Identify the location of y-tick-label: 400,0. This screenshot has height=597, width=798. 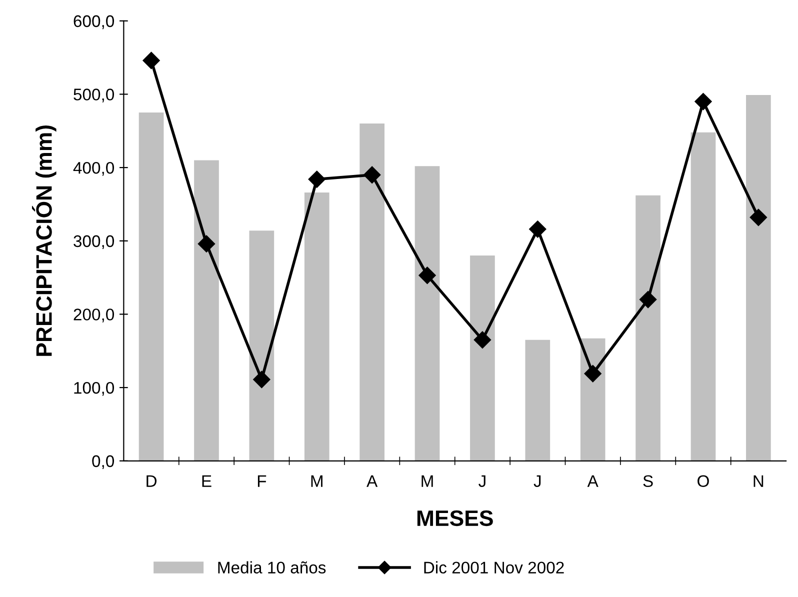
(93, 169).